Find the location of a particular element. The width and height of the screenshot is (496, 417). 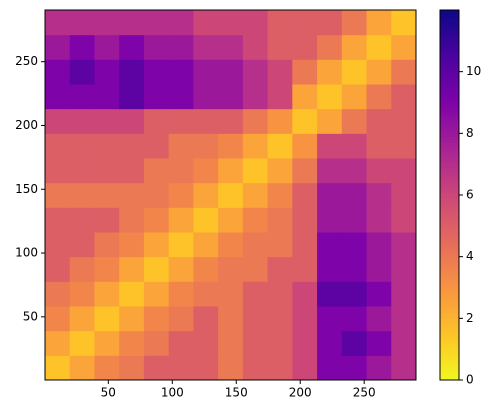

colorbar-tick-label: 0 is located at coordinates (470, 380).